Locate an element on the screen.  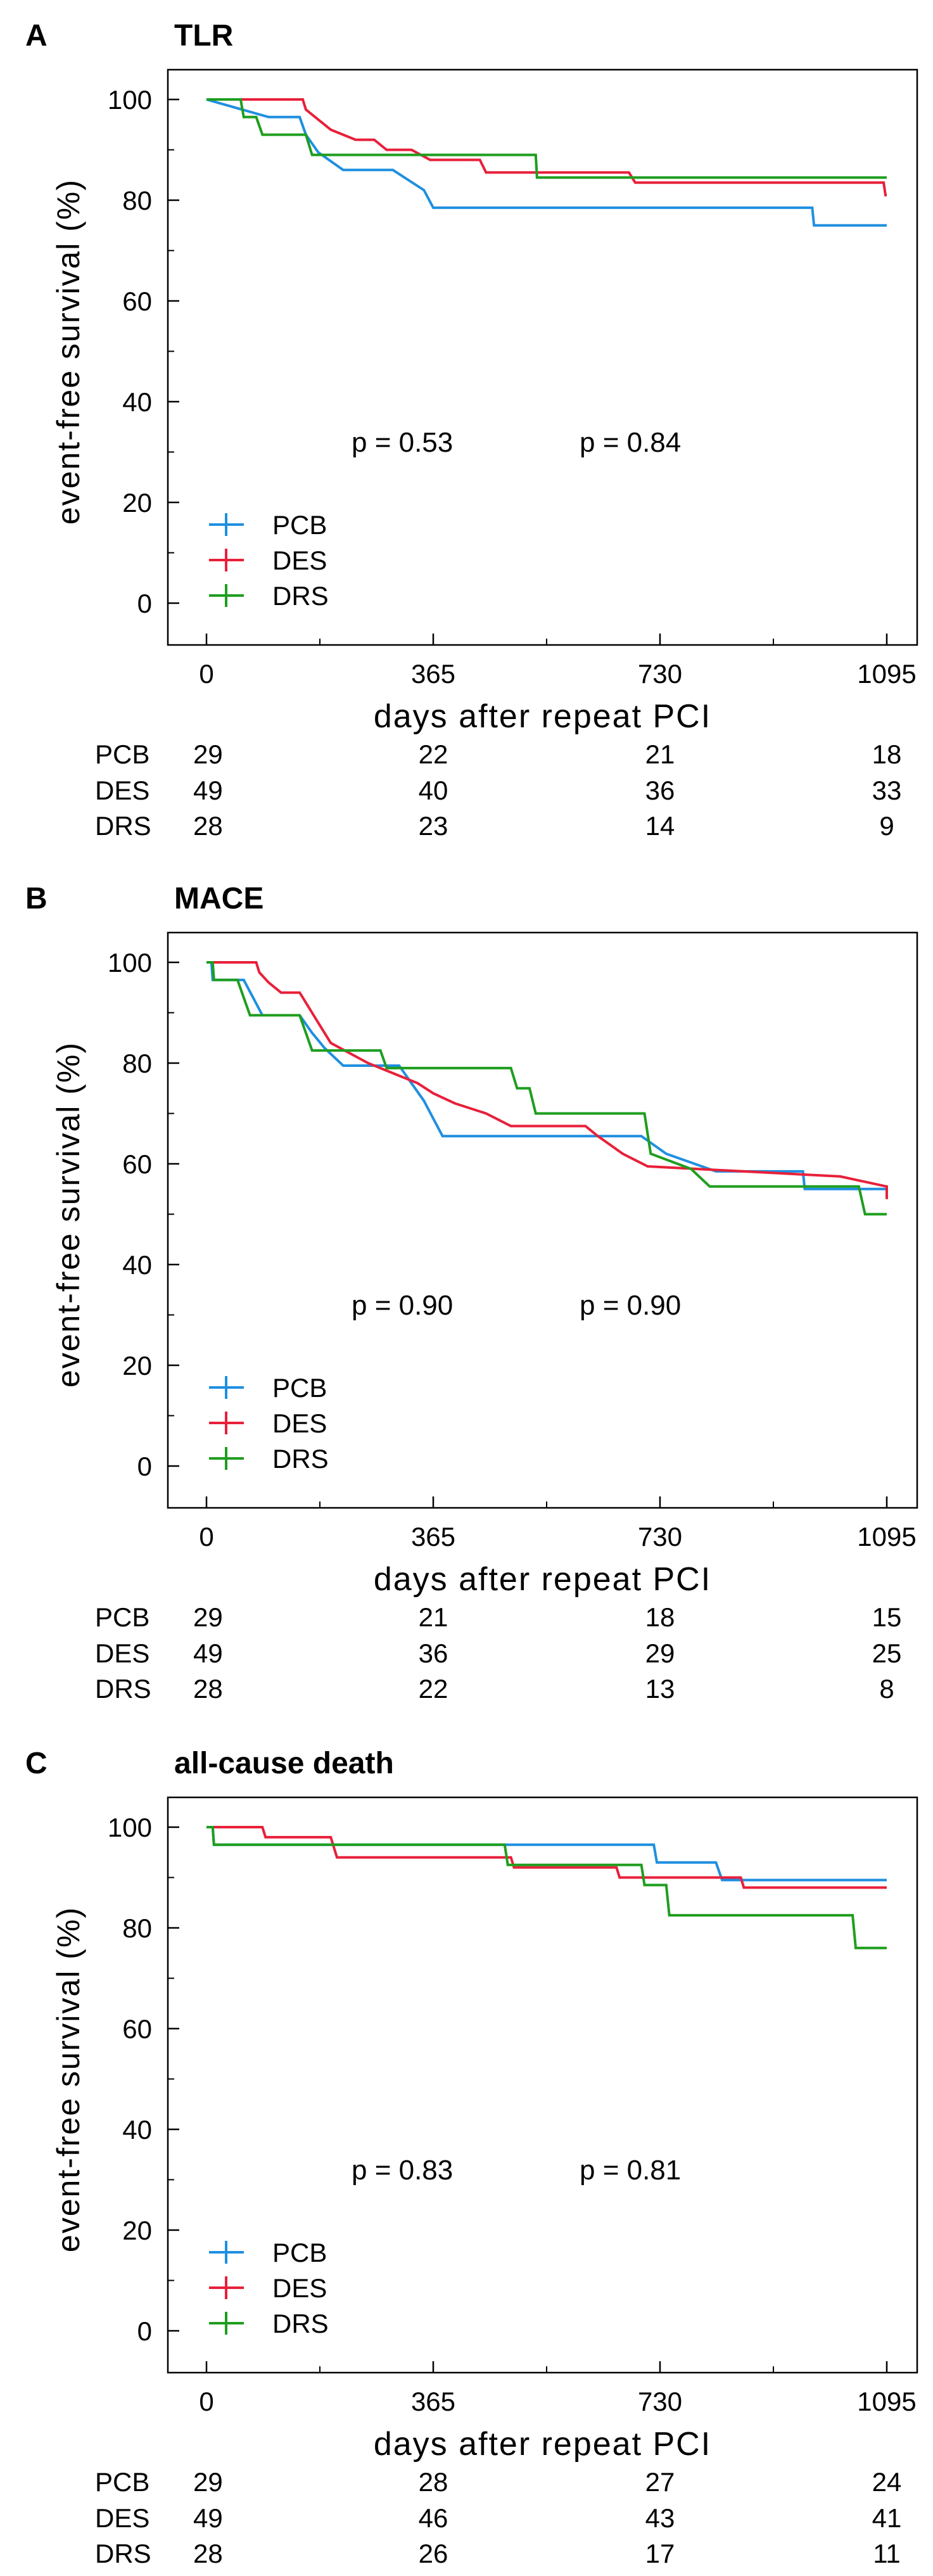
risk-value: 25 is located at coordinates (887, 1653).